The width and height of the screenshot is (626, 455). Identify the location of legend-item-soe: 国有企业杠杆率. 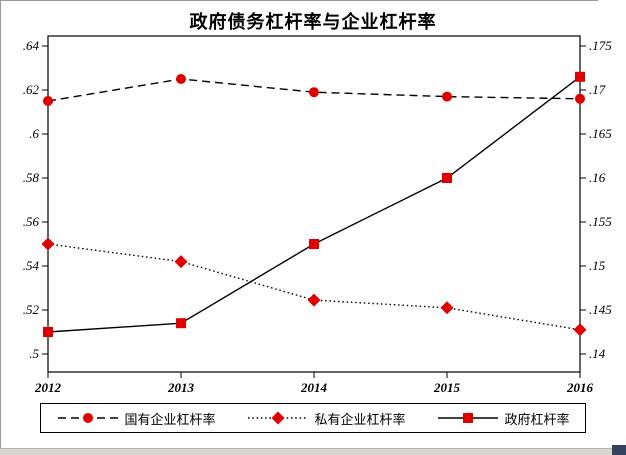
(136, 418).